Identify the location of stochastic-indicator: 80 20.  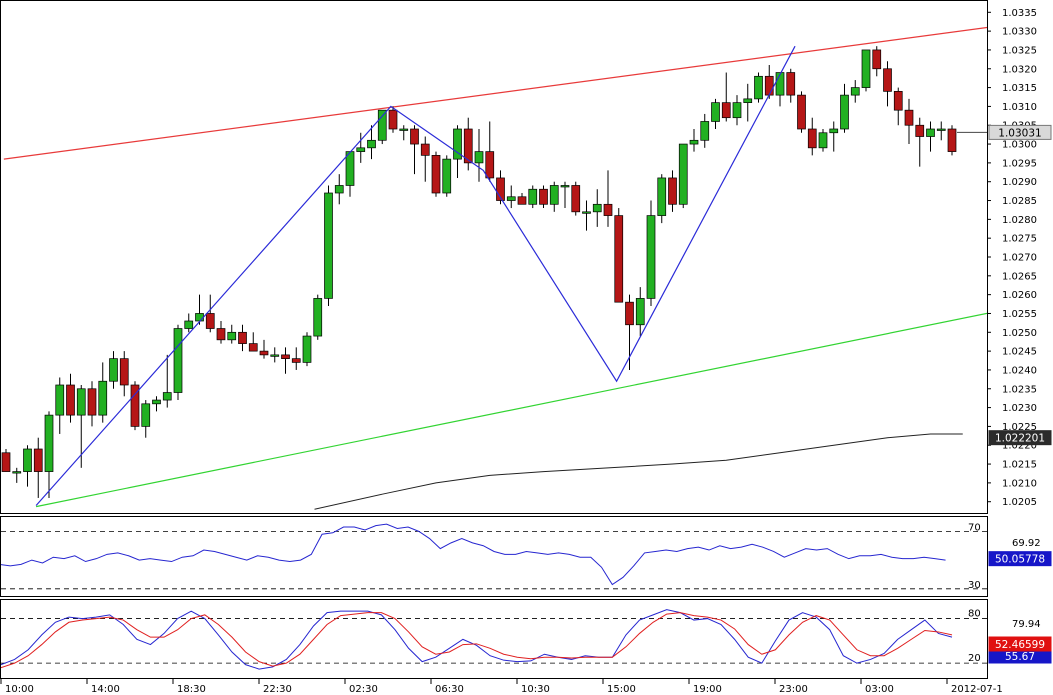
(494, 639).